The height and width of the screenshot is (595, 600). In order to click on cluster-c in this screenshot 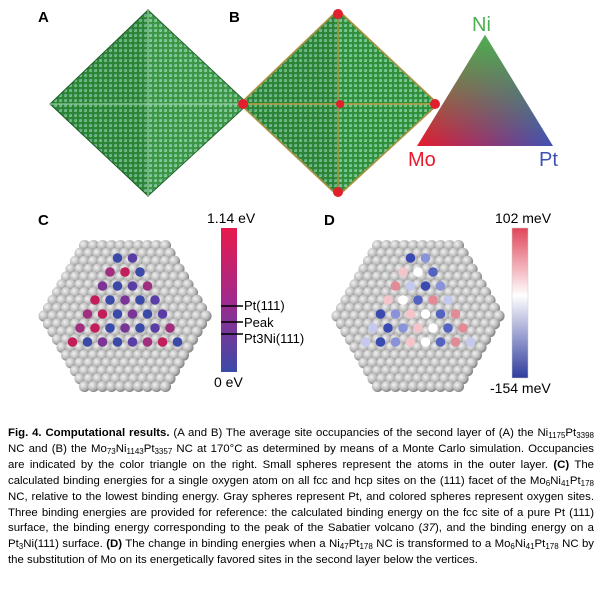, I will do `click(125, 316)`.